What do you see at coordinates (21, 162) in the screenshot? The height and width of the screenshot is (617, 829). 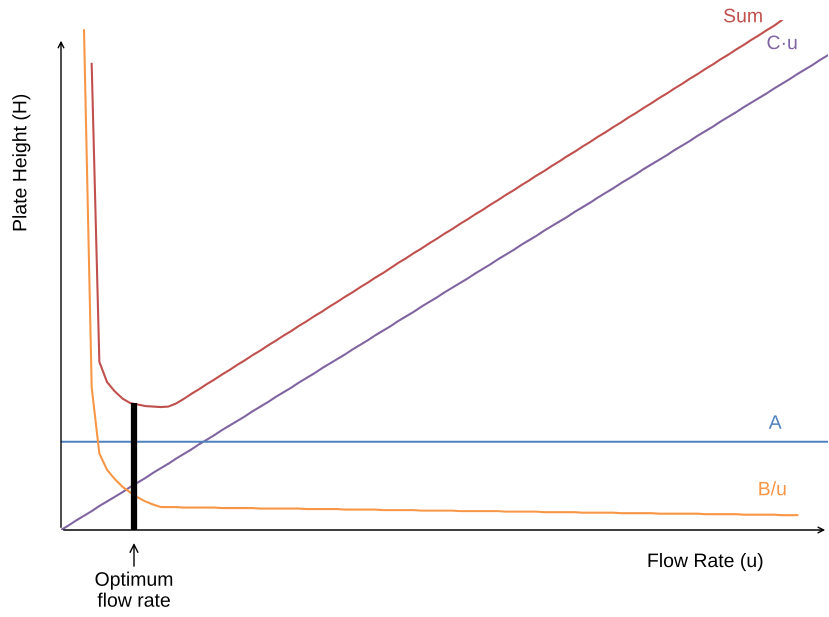 I see `y-axis-title: Plate Height (H)` at bounding box center [21, 162].